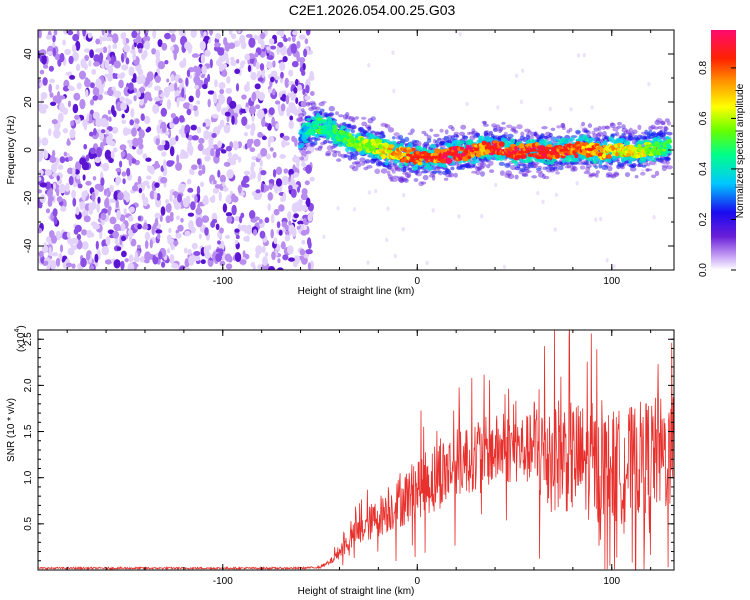 This screenshot has width=750, height=600. I want to click on snr-multiplier-exponent: 4, so click(17, 331).